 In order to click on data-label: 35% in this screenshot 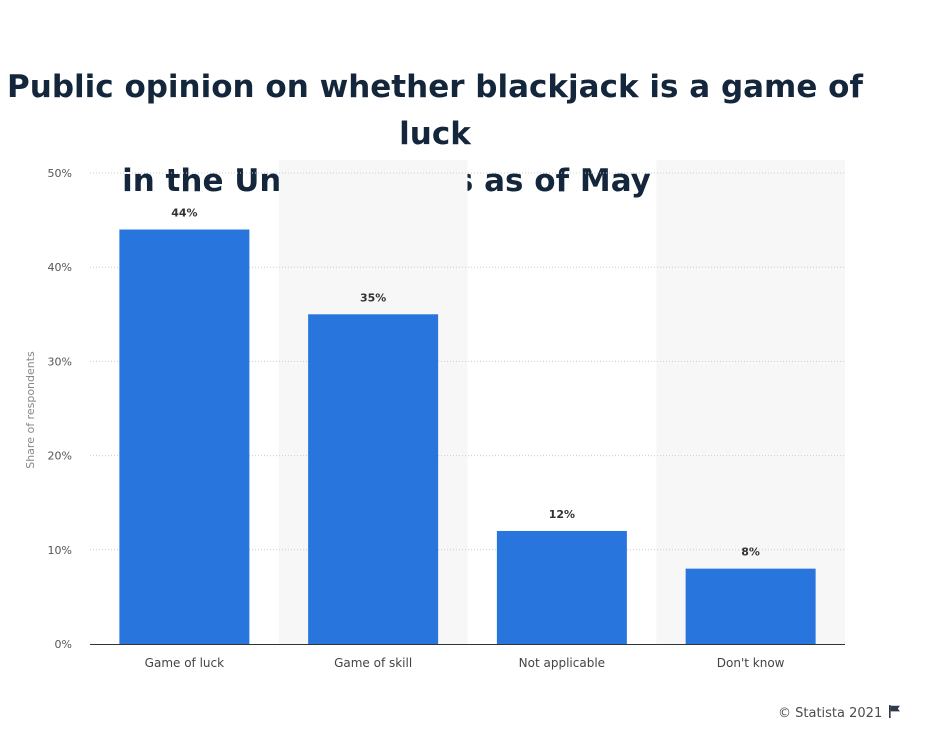, I will do `click(373, 297)`.